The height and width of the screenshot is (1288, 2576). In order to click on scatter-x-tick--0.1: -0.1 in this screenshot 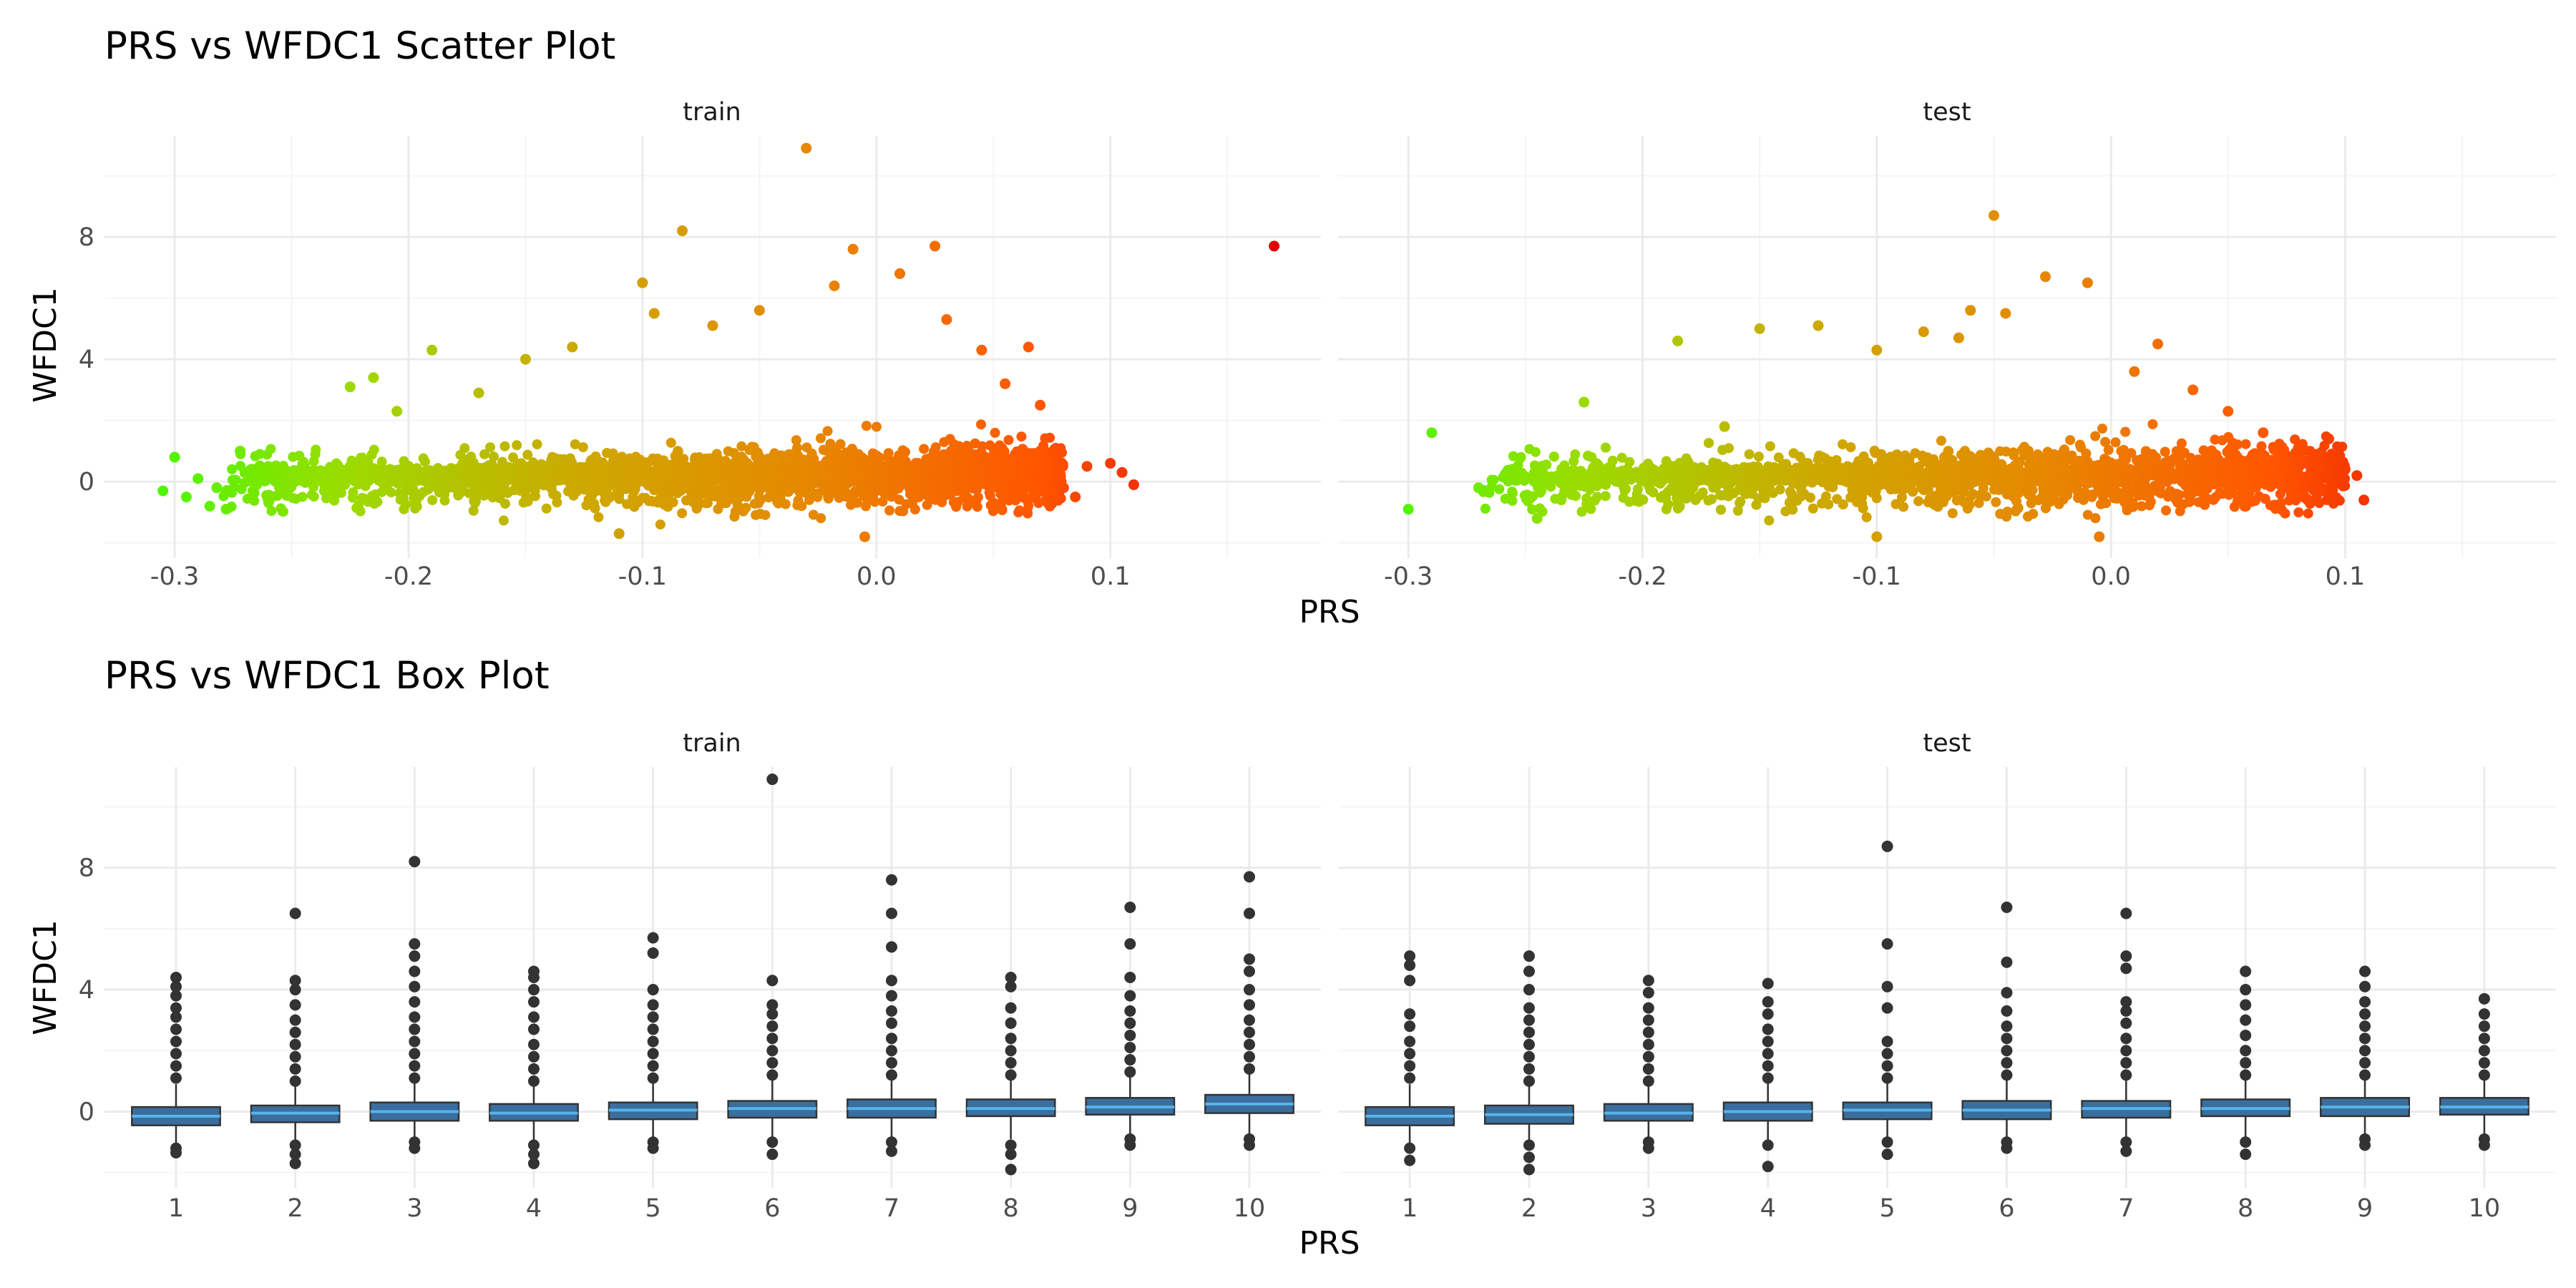, I will do `click(642, 576)`.